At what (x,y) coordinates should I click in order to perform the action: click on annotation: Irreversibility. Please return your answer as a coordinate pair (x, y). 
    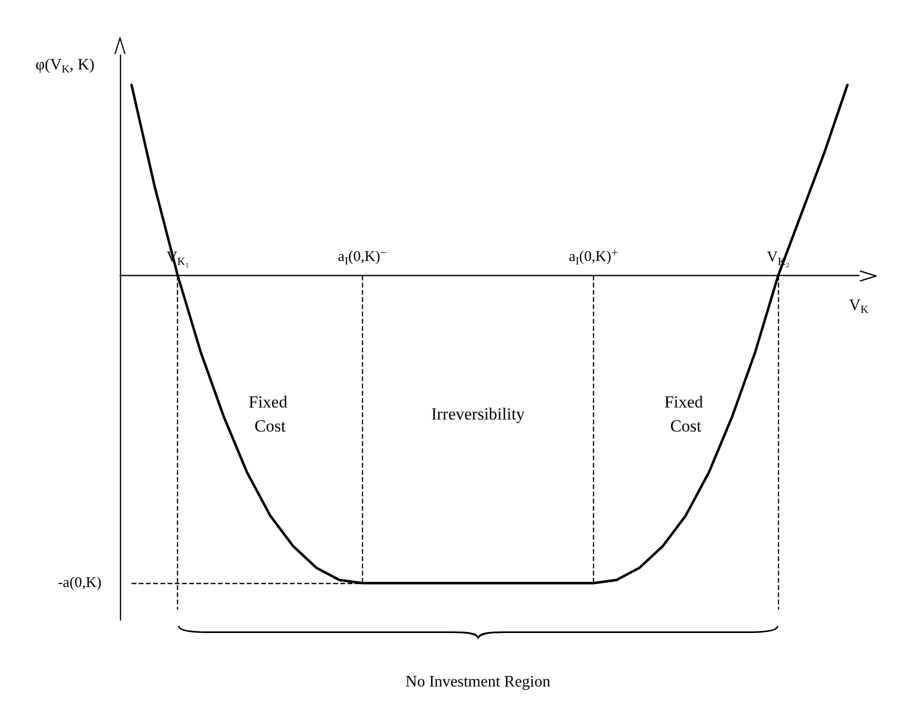
    Looking at the image, I should click on (478, 414).